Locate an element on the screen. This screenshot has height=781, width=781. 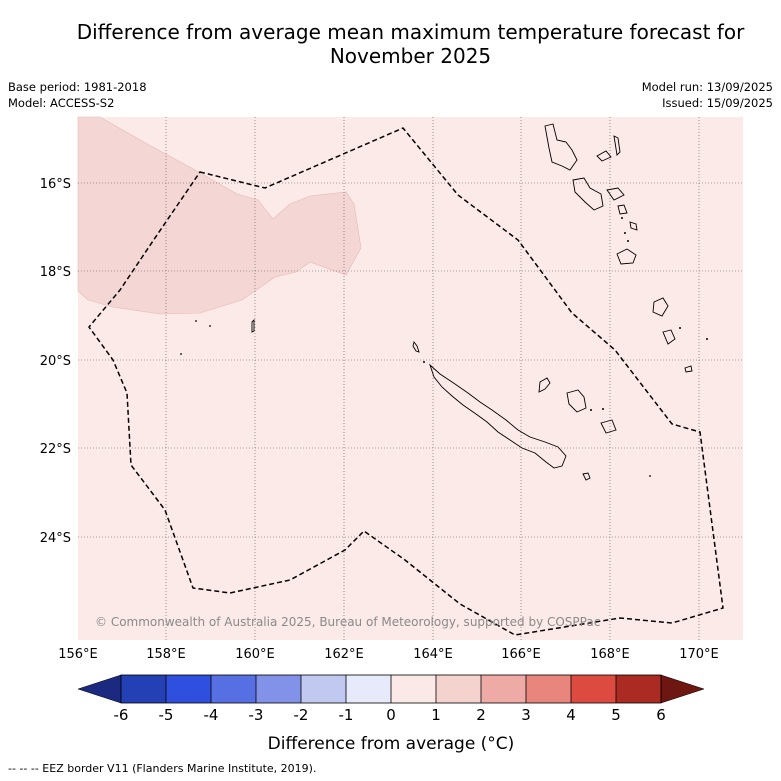
lon-label-168e: 168°E is located at coordinates (610, 654).